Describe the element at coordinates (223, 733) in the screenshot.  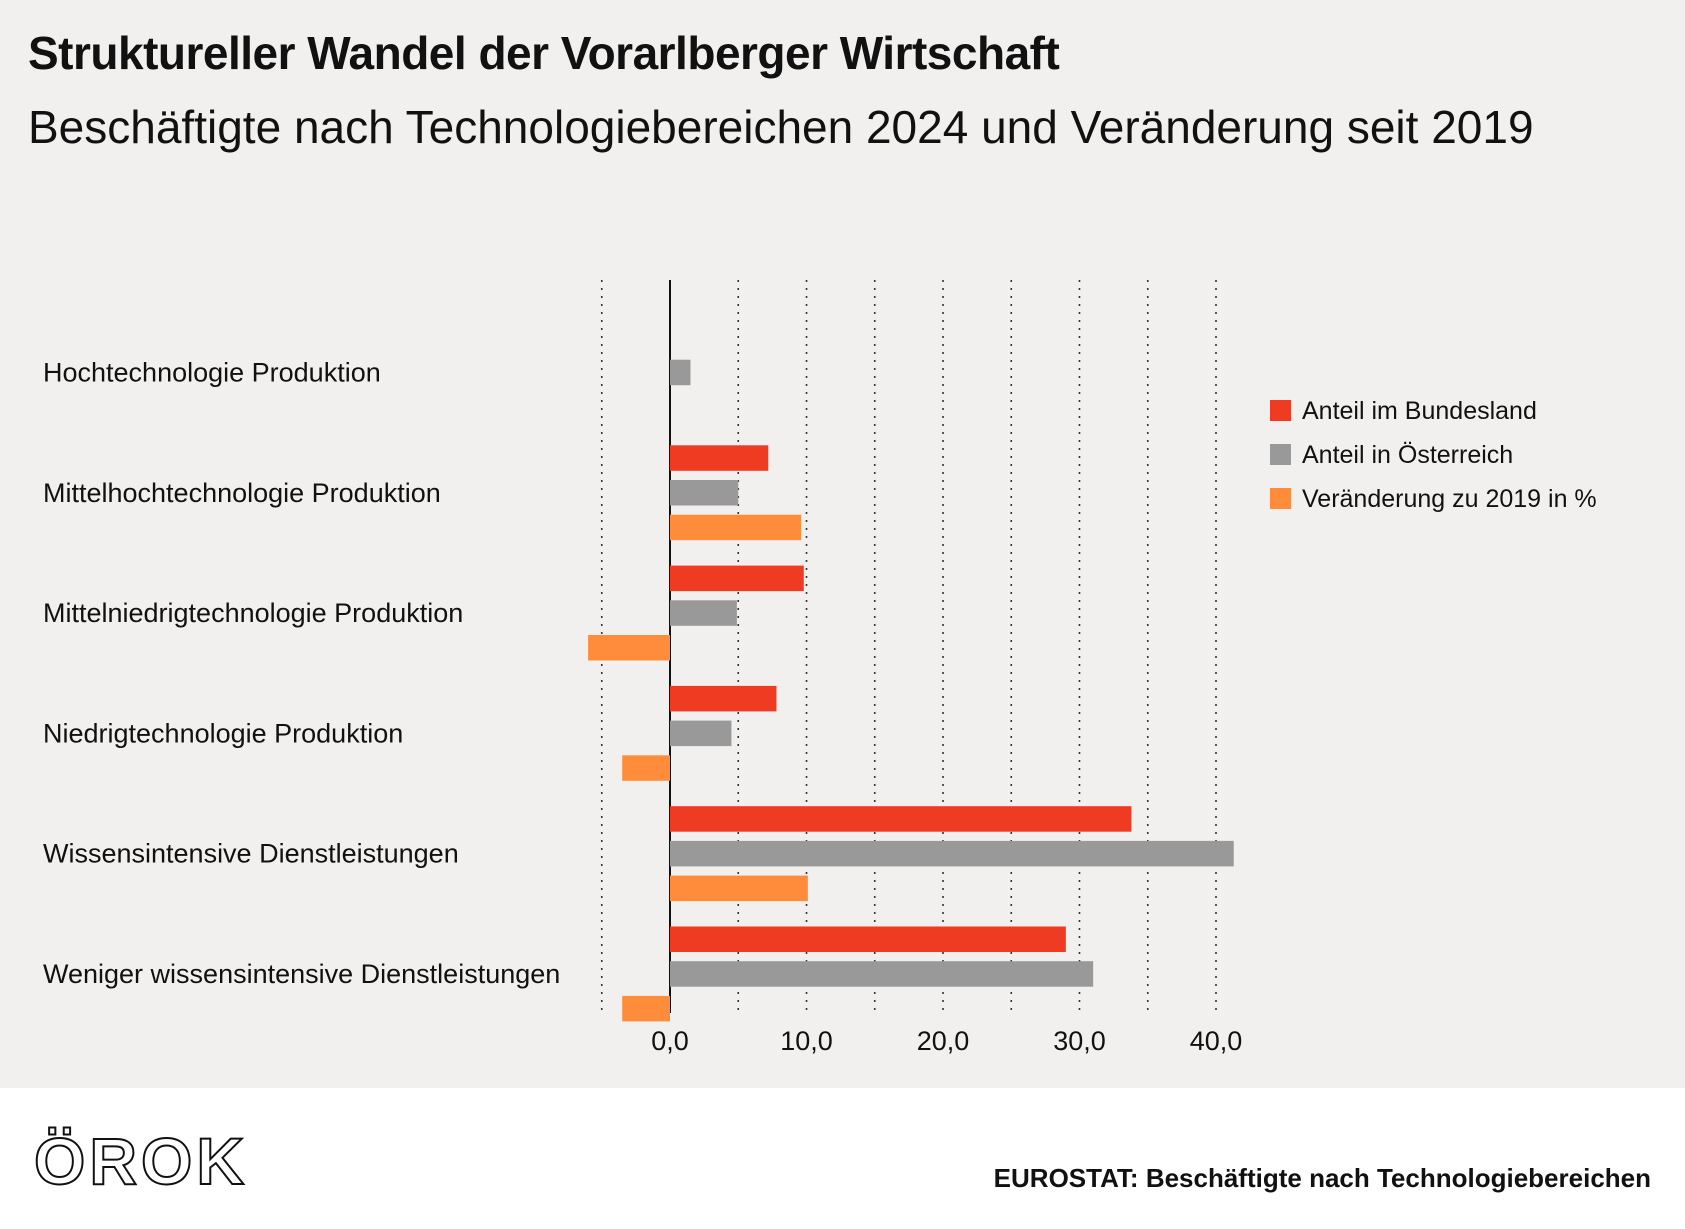
I see `category-label: Niedrigtechnologie Produktion` at that location.